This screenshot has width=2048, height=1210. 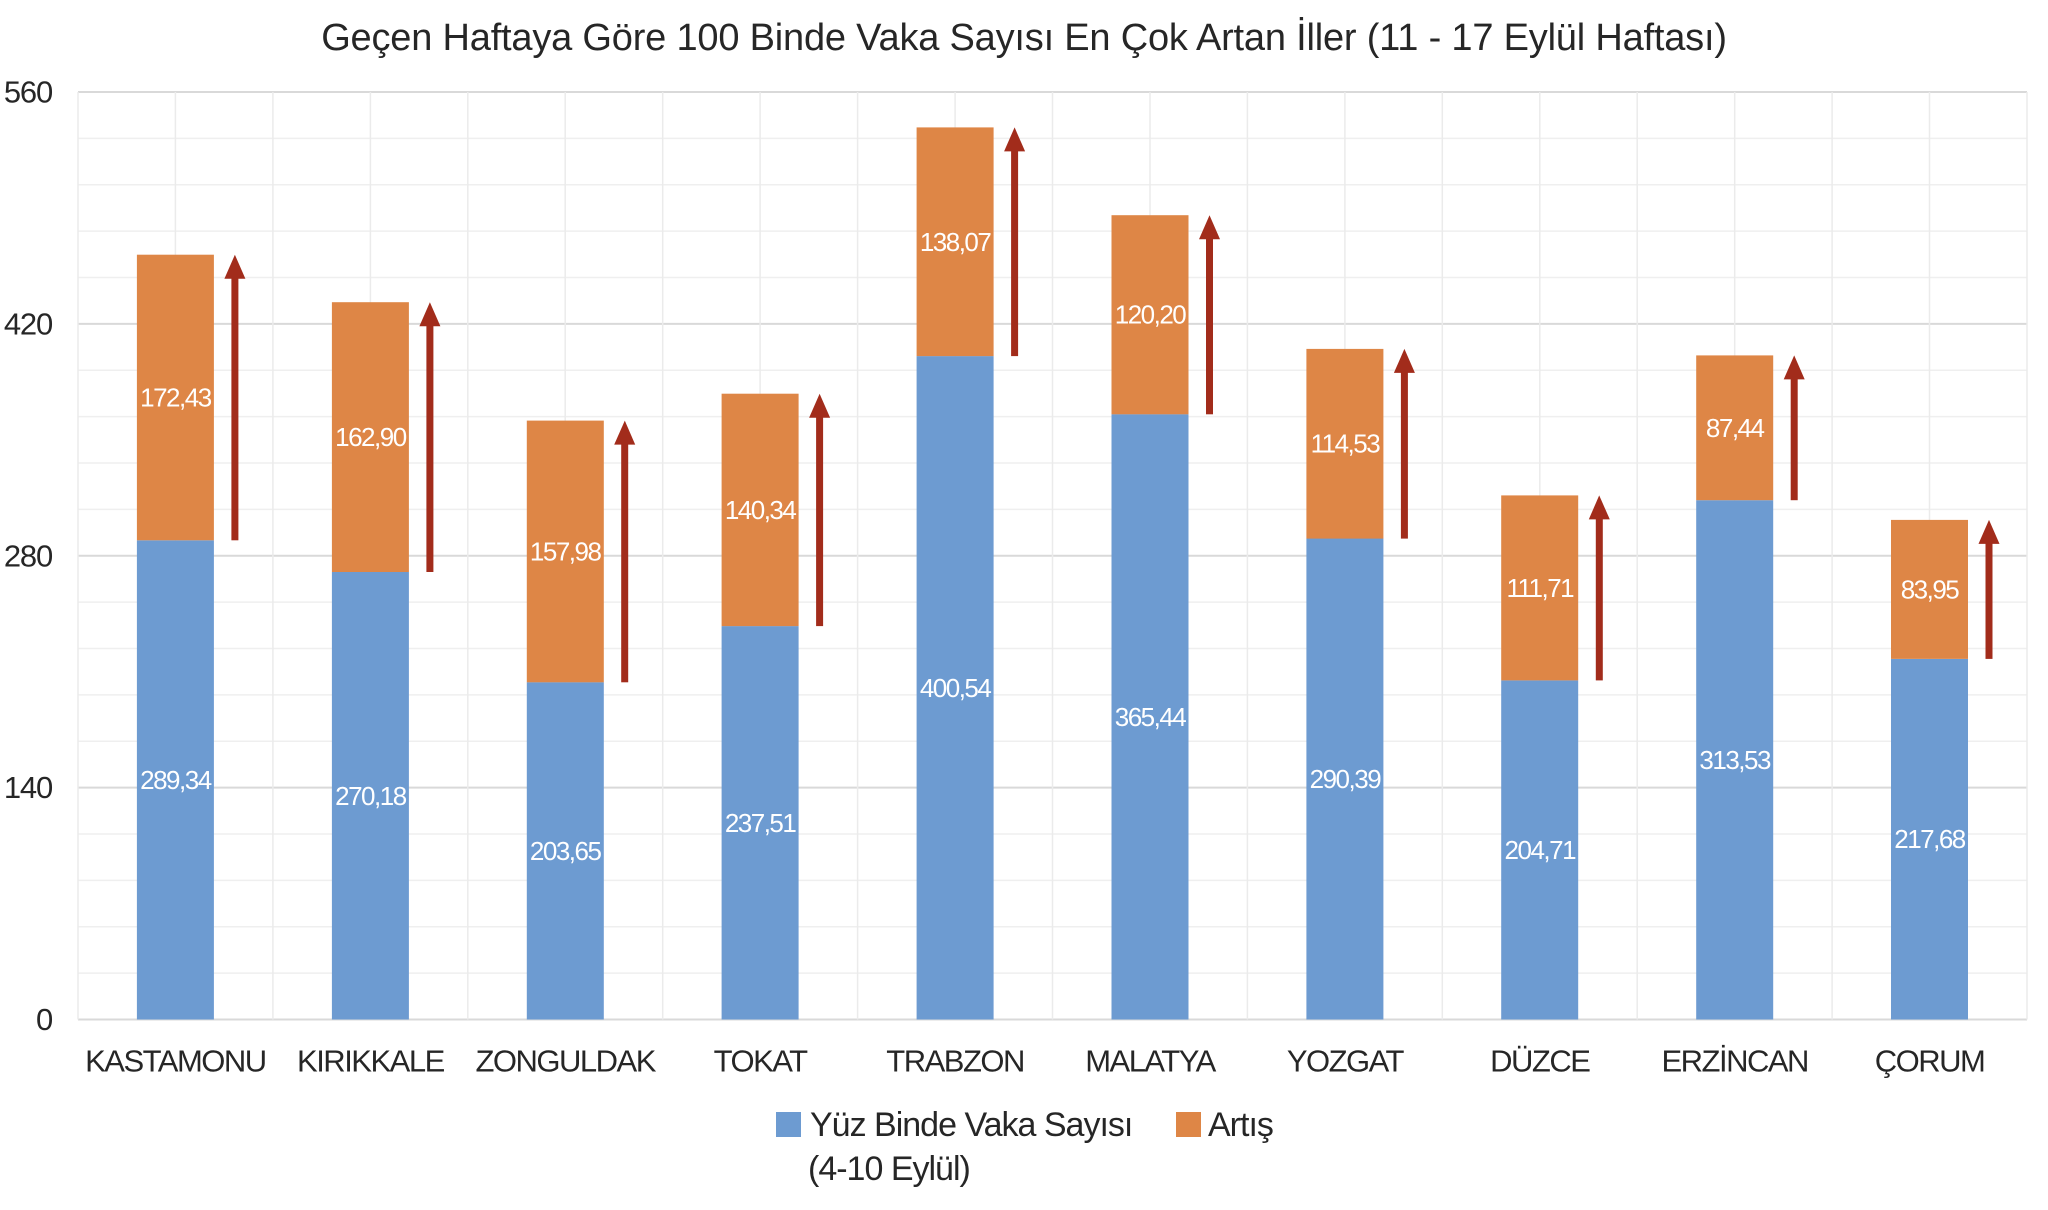 What do you see at coordinates (1151, 315) in the screenshot?
I see `svg-text: 120,20` at bounding box center [1151, 315].